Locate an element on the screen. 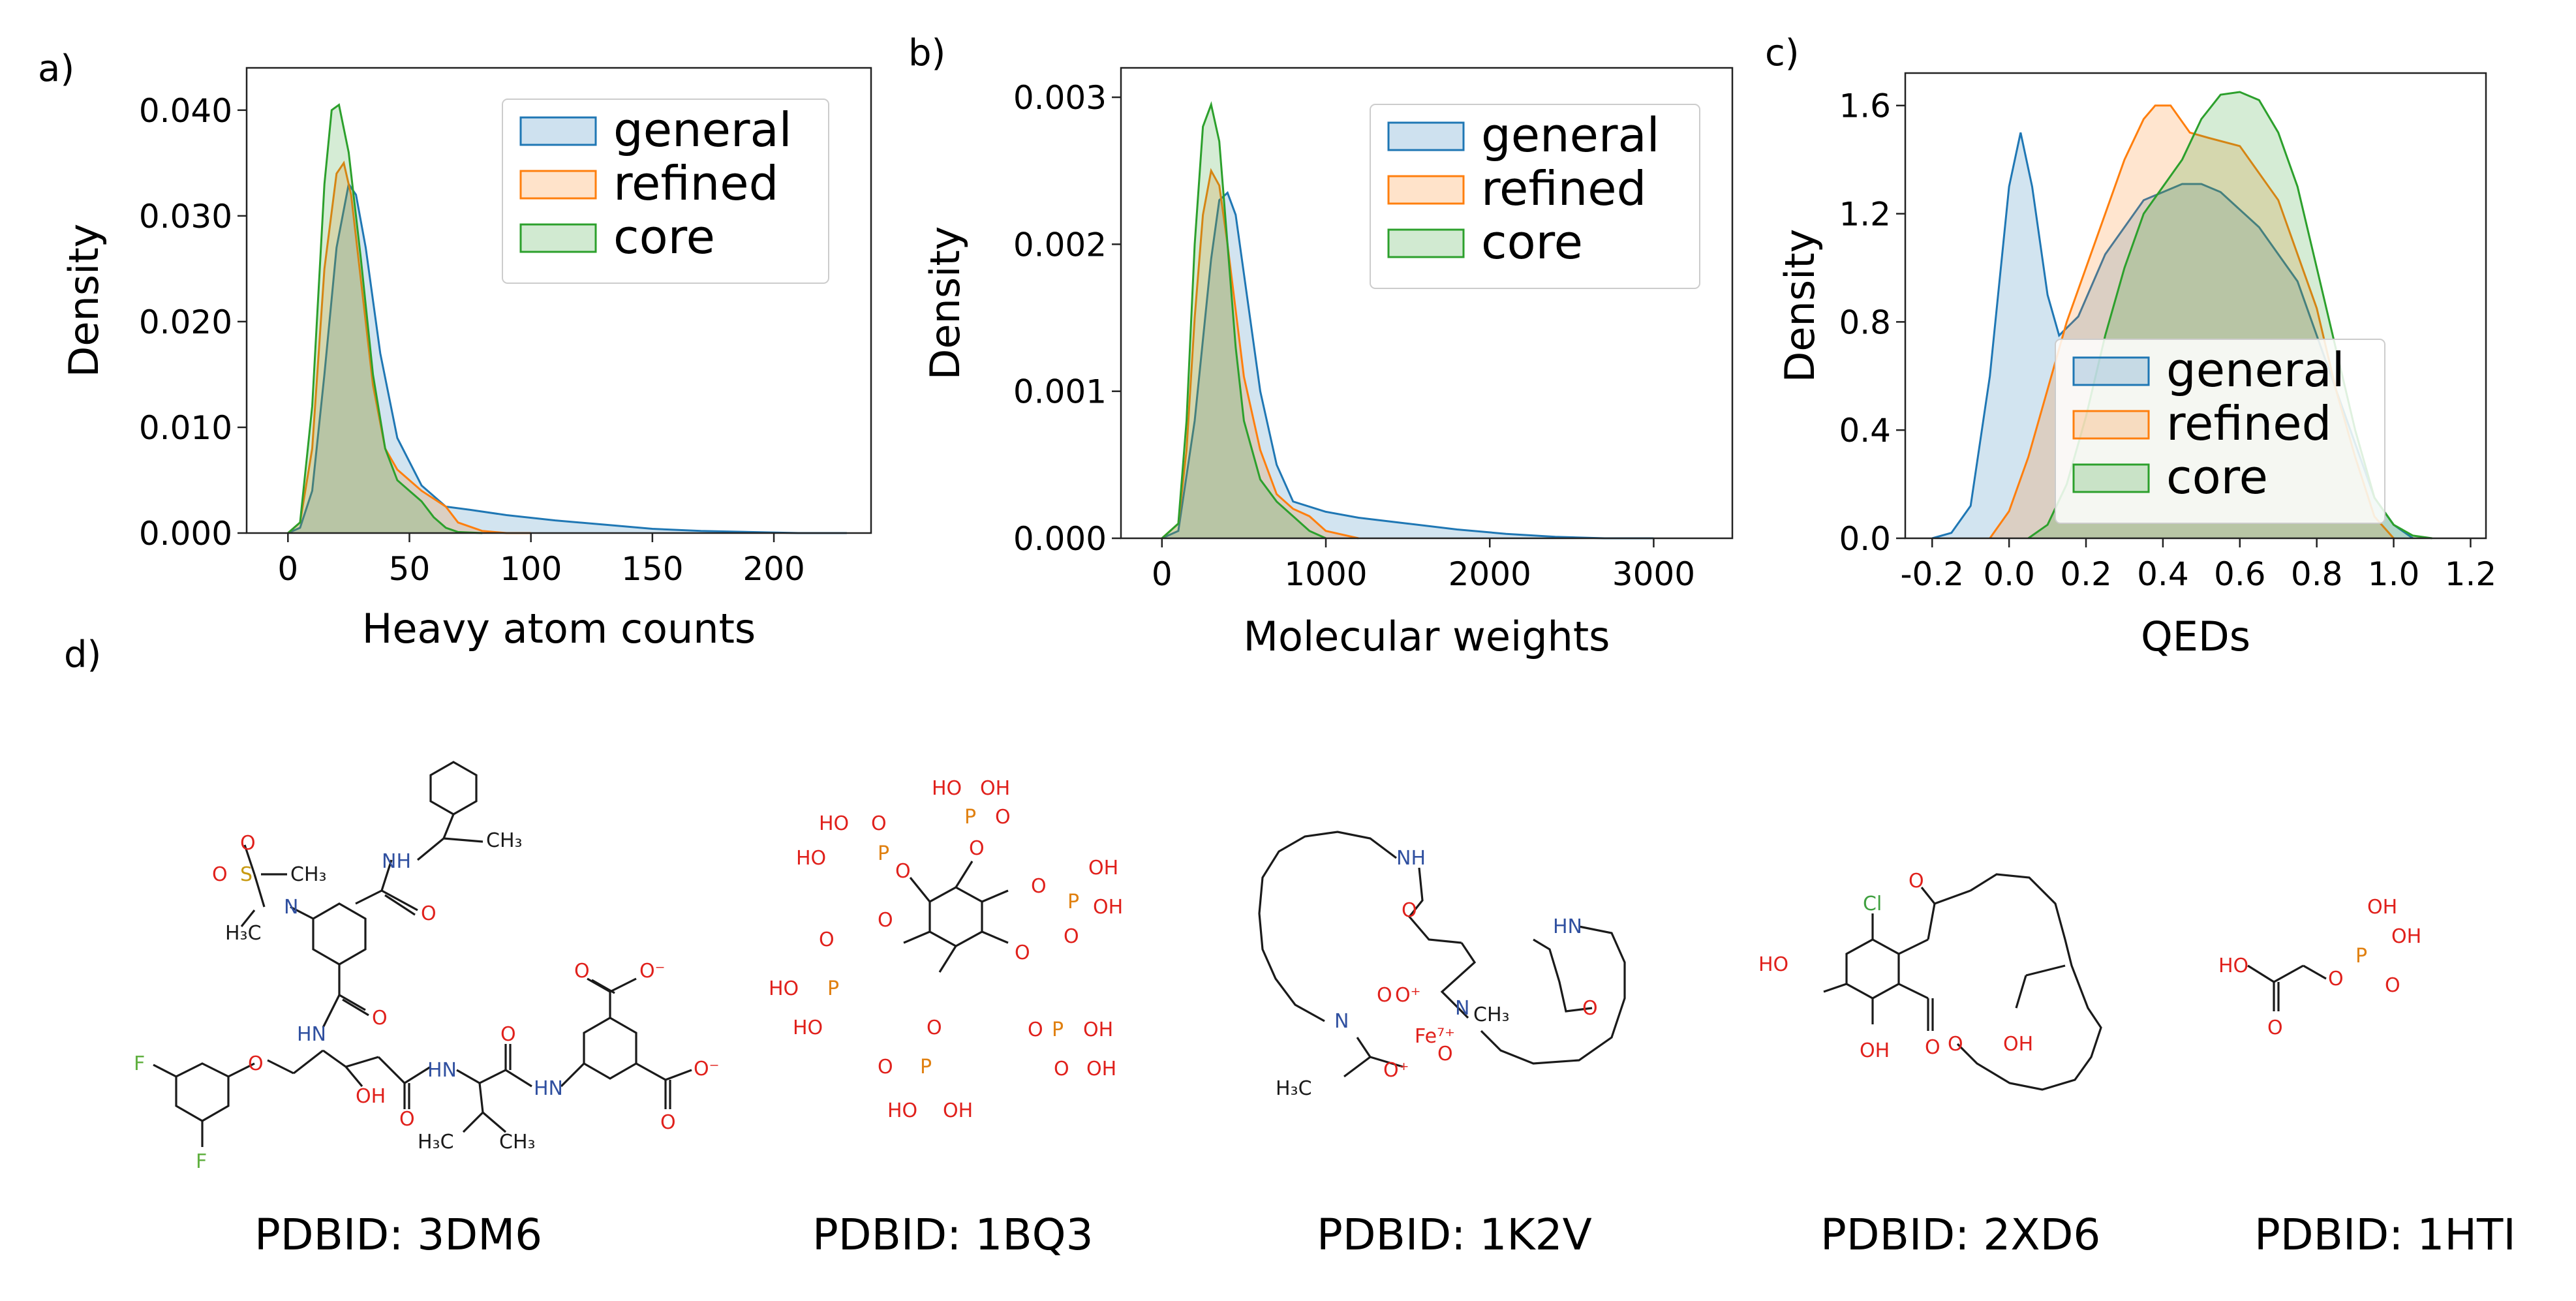 This screenshot has width=2576, height=1301. y-tick-label: 0.020 is located at coordinates (185, 322).